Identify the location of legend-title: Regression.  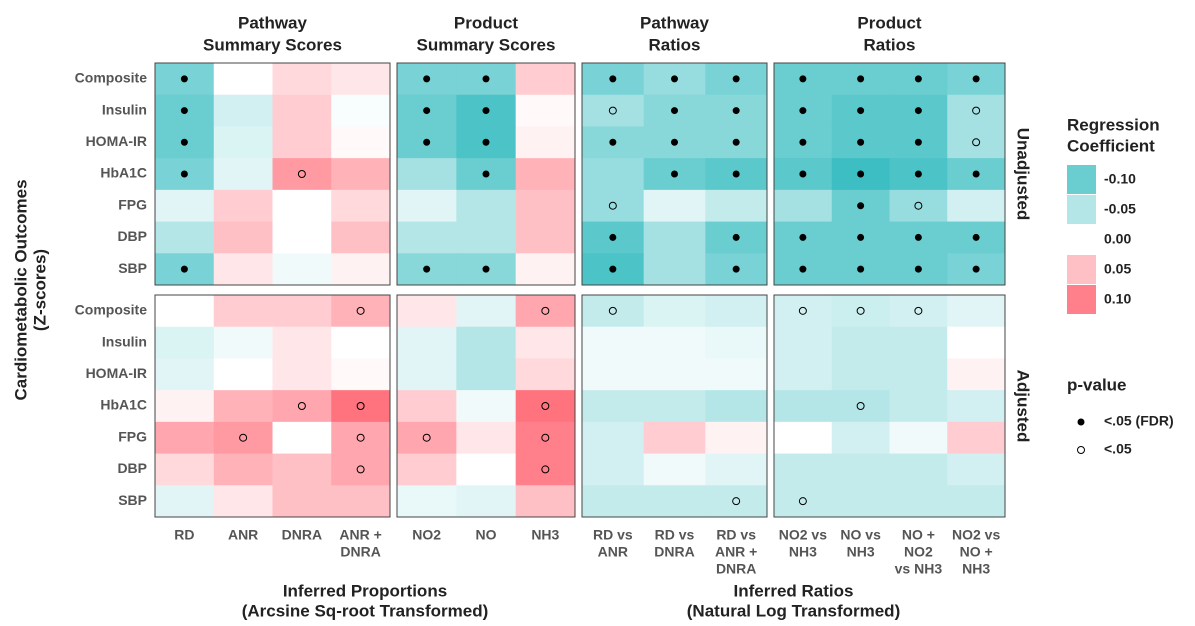
(1113, 124).